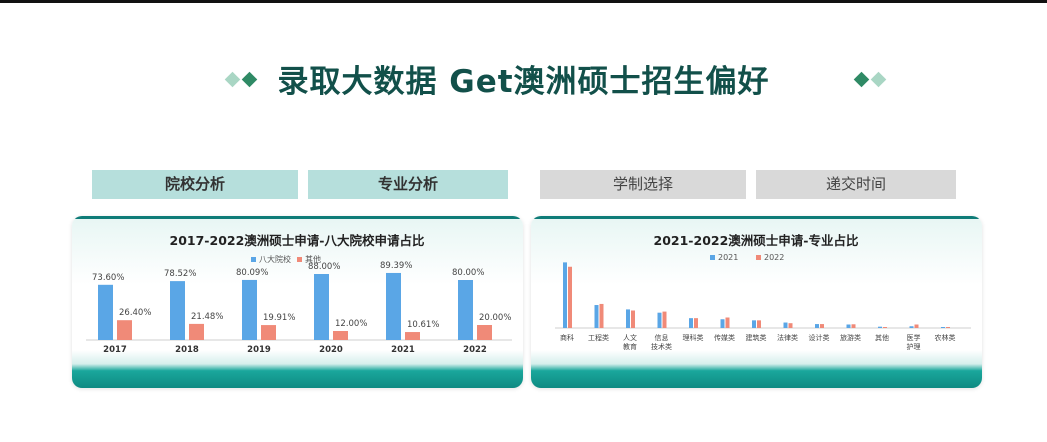  What do you see at coordinates (945, 337) in the screenshot?
I see `x-tick-label: 农林类` at bounding box center [945, 337].